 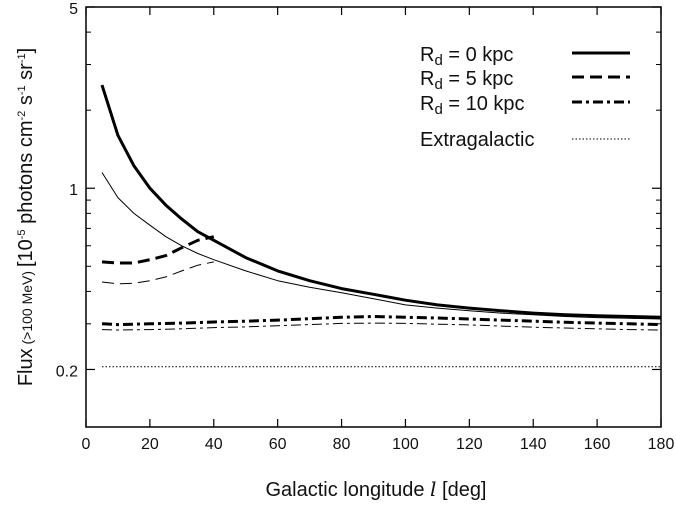 I want to click on x-tick-label: 140, so click(x=533, y=444).